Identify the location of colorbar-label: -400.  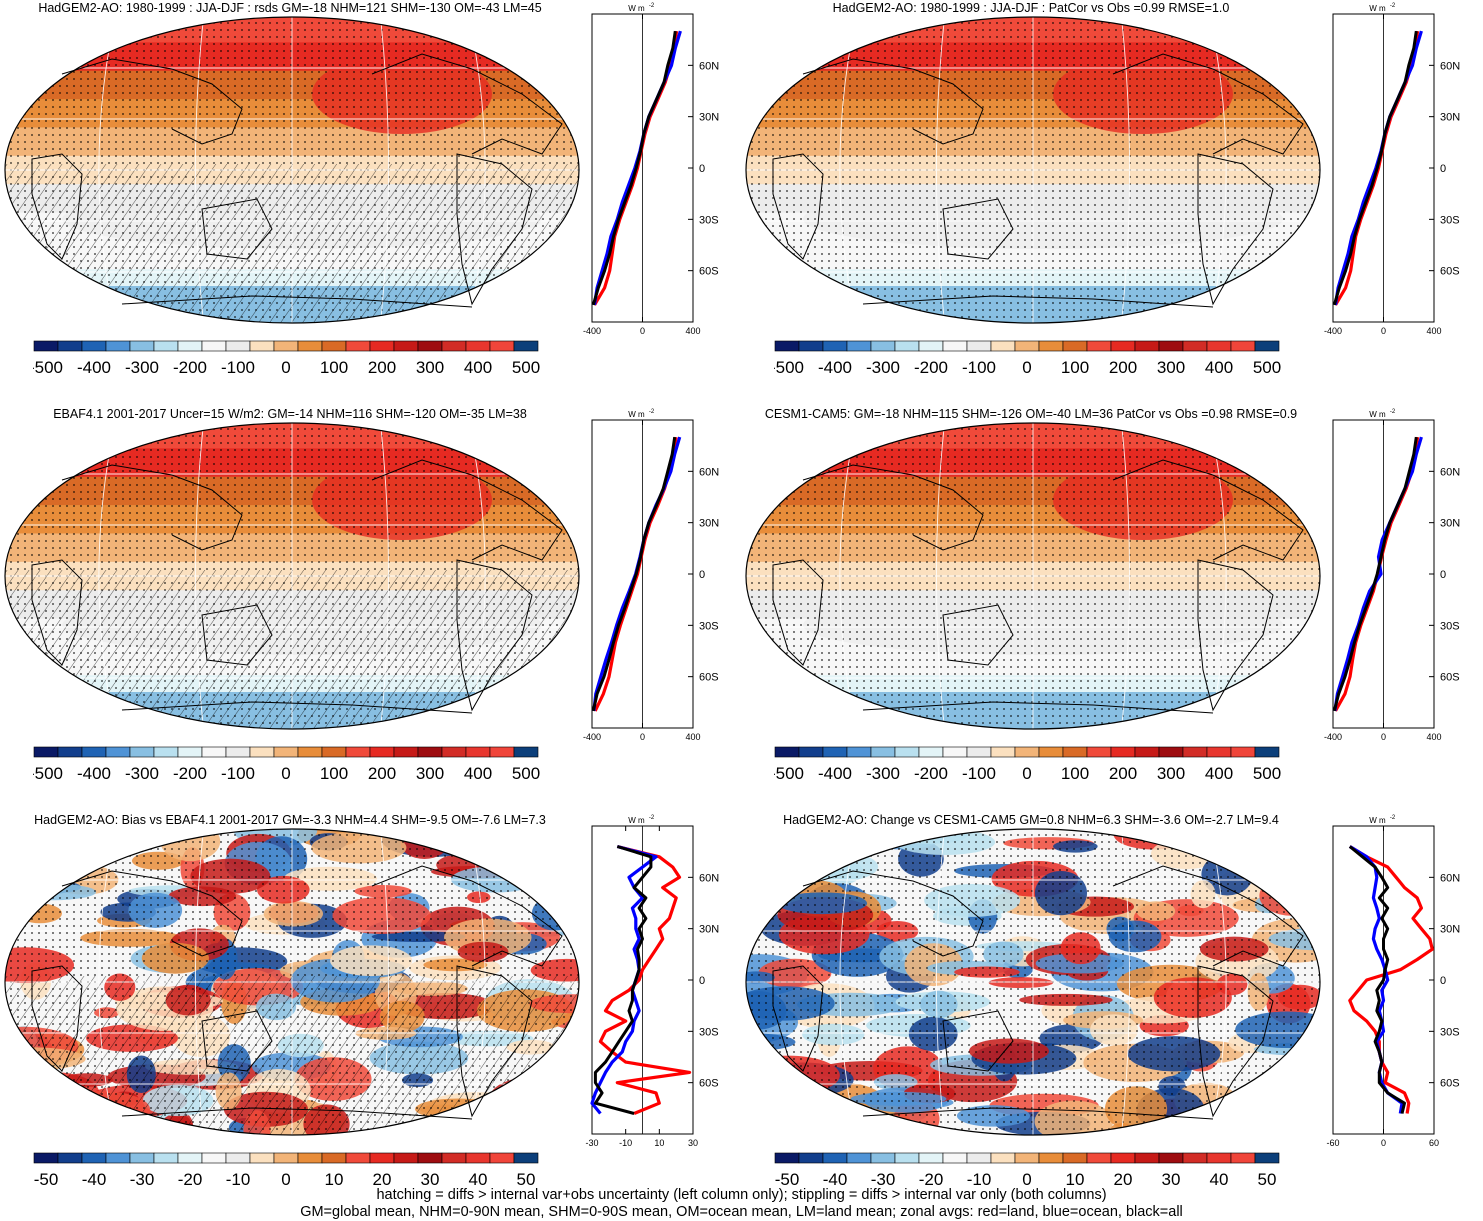
(94, 773).